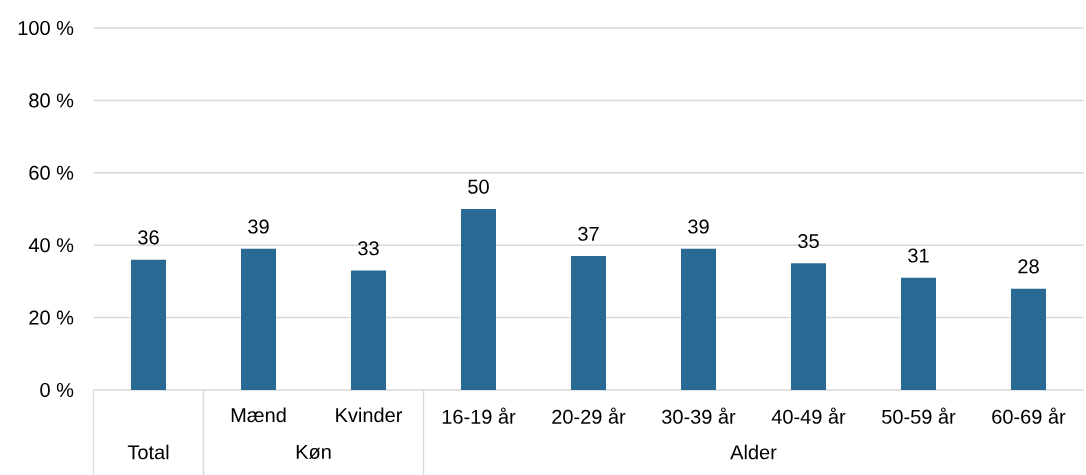 This screenshot has width=1086, height=475. I want to click on y-tick-label: 20 %, so click(51, 317).